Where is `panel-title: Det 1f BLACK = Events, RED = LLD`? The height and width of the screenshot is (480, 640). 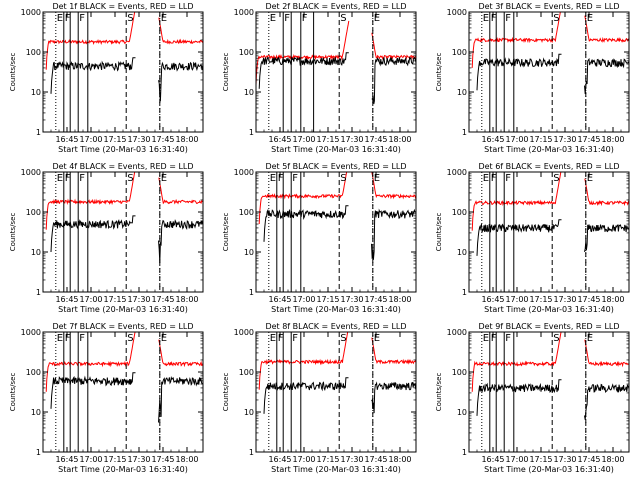
panel-title: Det 1f BLACK = Events, RED = LLD is located at coordinates (122, 6).